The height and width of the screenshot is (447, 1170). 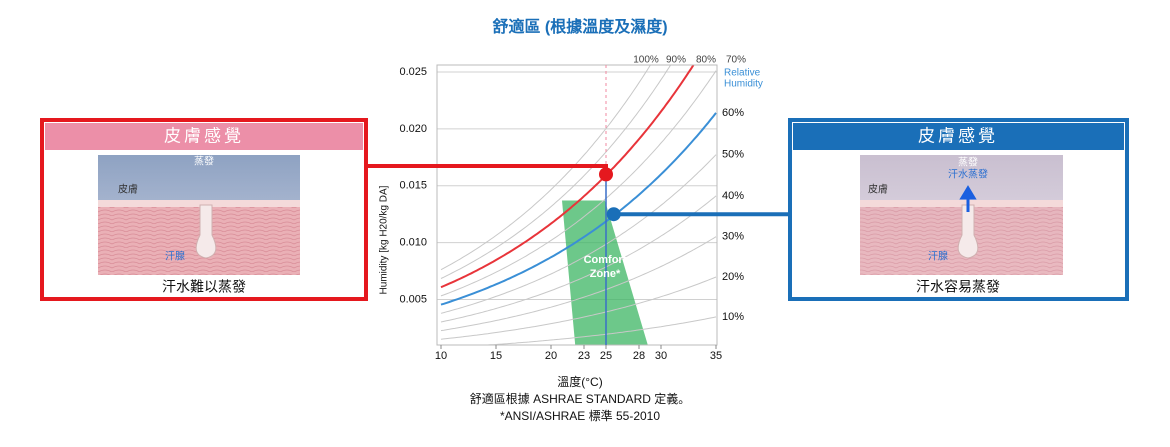 I want to click on x-tick-label: 20, so click(x=551, y=356).